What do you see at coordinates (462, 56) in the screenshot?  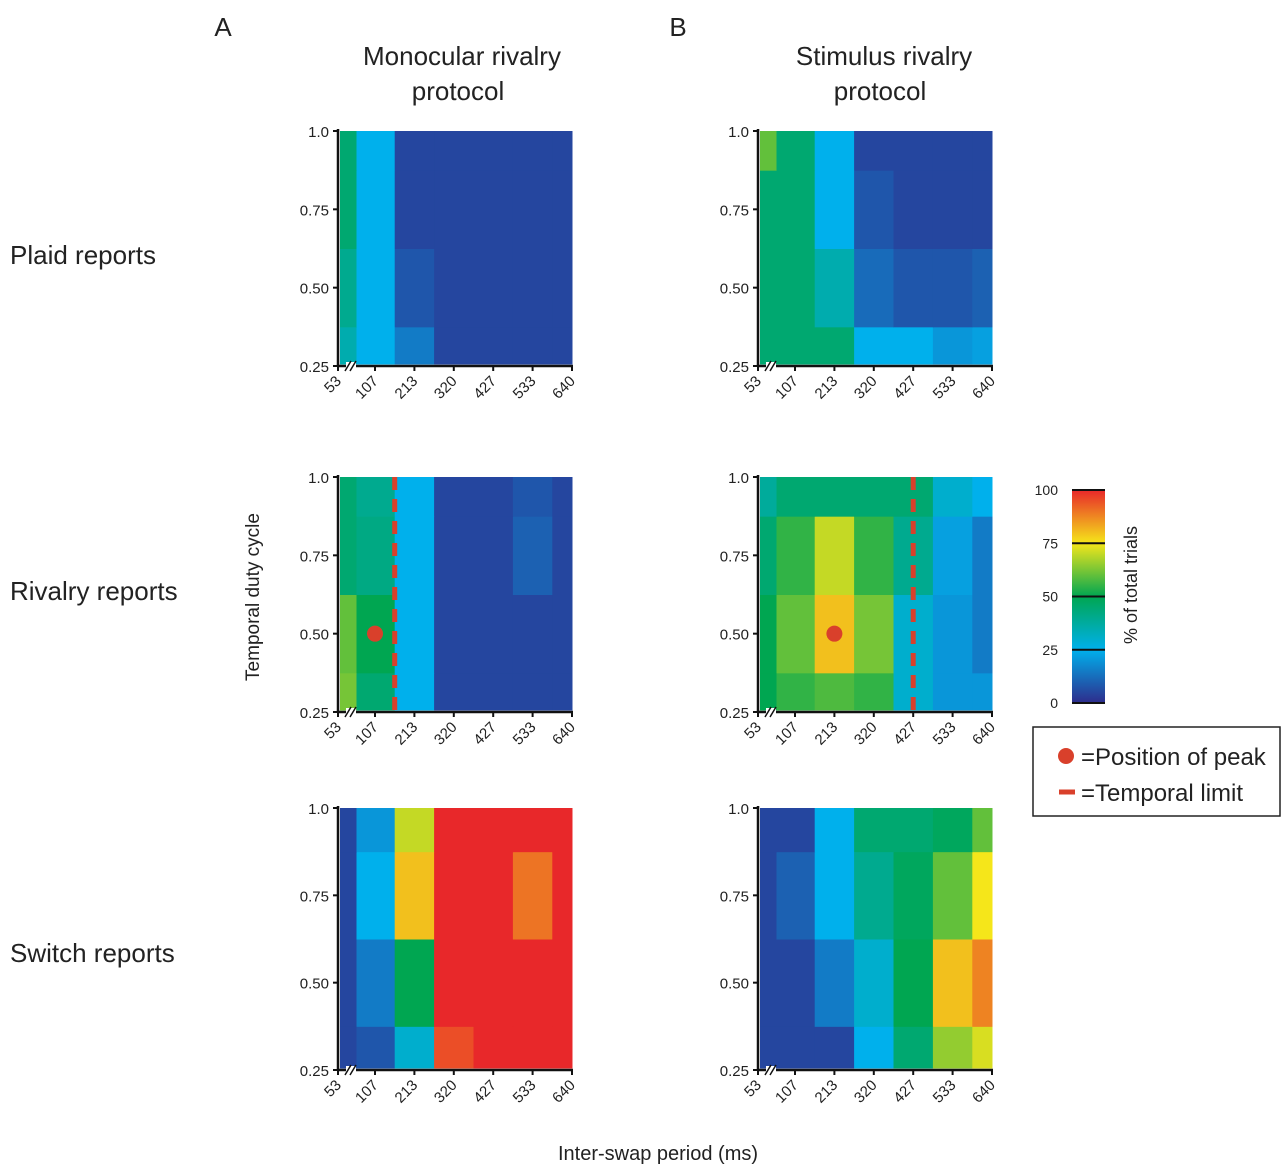 I see `column-title: Monocular rivalry` at bounding box center [462, 56].